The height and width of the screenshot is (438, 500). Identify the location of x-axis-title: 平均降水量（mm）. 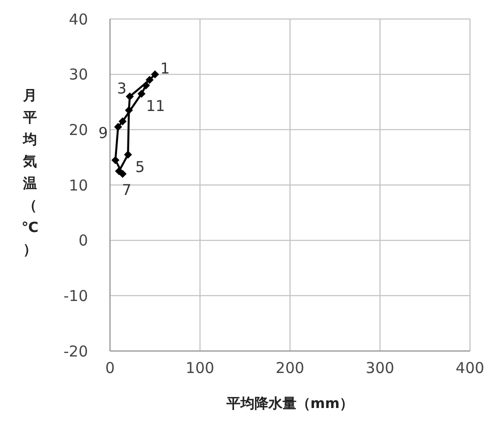
(289, 404).